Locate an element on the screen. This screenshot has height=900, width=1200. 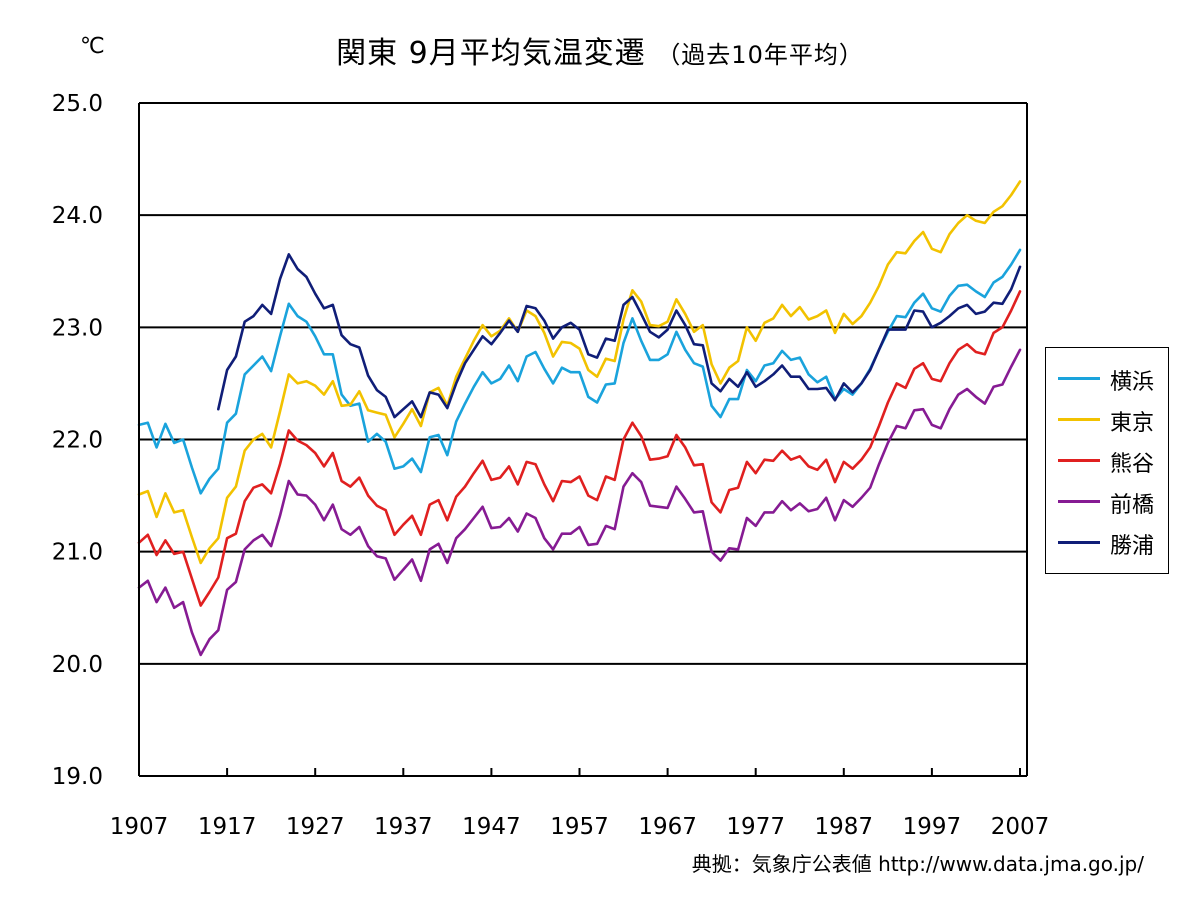
y-tick-label-1: 20.0 is located at coordinates (77, 665).